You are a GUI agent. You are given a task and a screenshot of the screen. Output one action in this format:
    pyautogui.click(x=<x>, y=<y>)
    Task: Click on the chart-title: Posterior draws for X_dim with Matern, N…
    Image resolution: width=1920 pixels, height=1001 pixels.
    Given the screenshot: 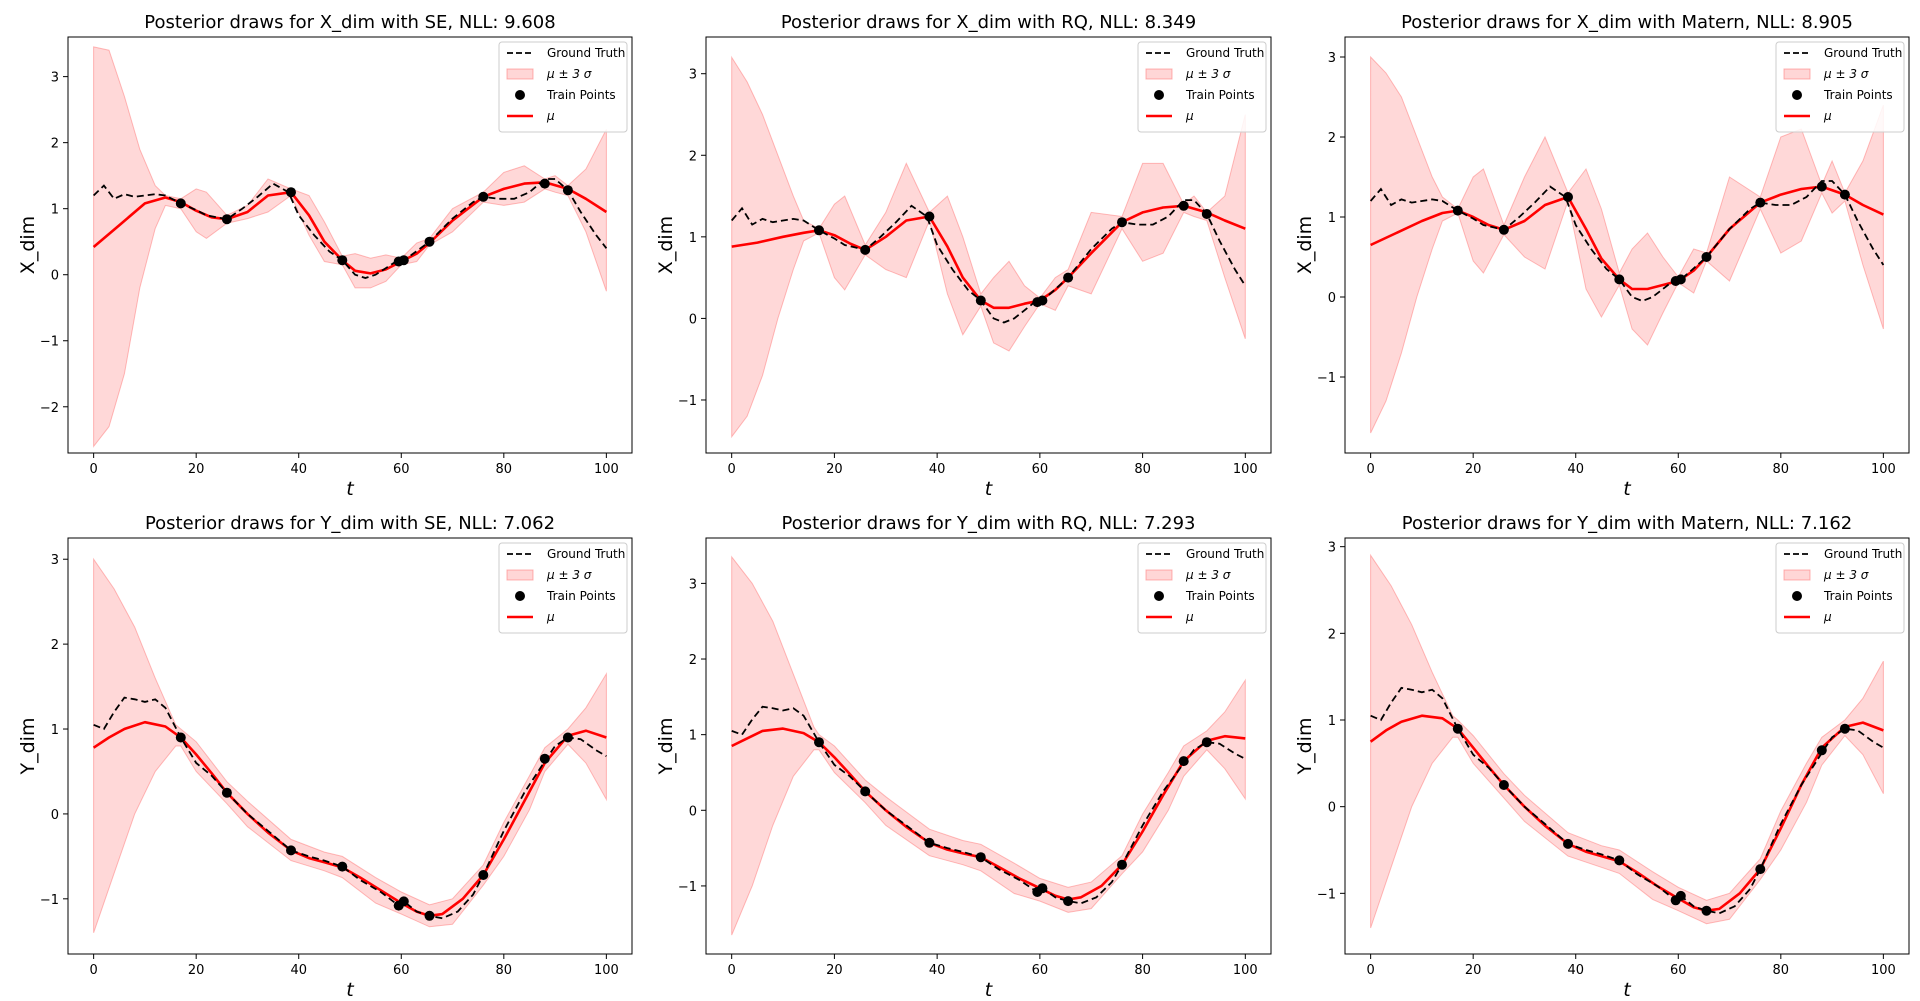 What is the action you would take?
    pyautogui.click(x=1627, y=22)
    